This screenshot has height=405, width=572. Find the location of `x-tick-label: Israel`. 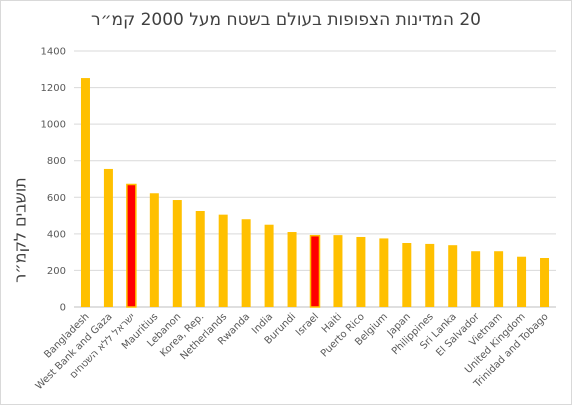

x-tick-label: Israel is located at coordinates (307, 324).